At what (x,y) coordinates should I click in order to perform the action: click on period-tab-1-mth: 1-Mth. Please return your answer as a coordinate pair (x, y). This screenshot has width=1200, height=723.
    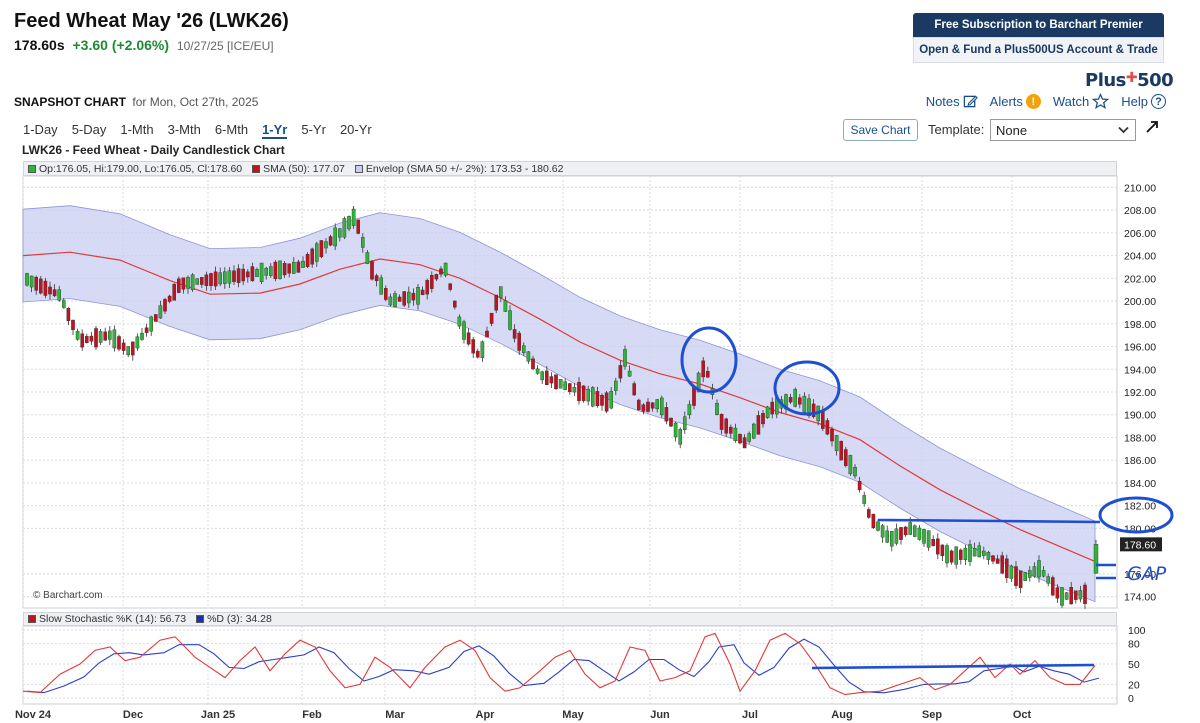
    Looking at the image, I should click on (137, 129).